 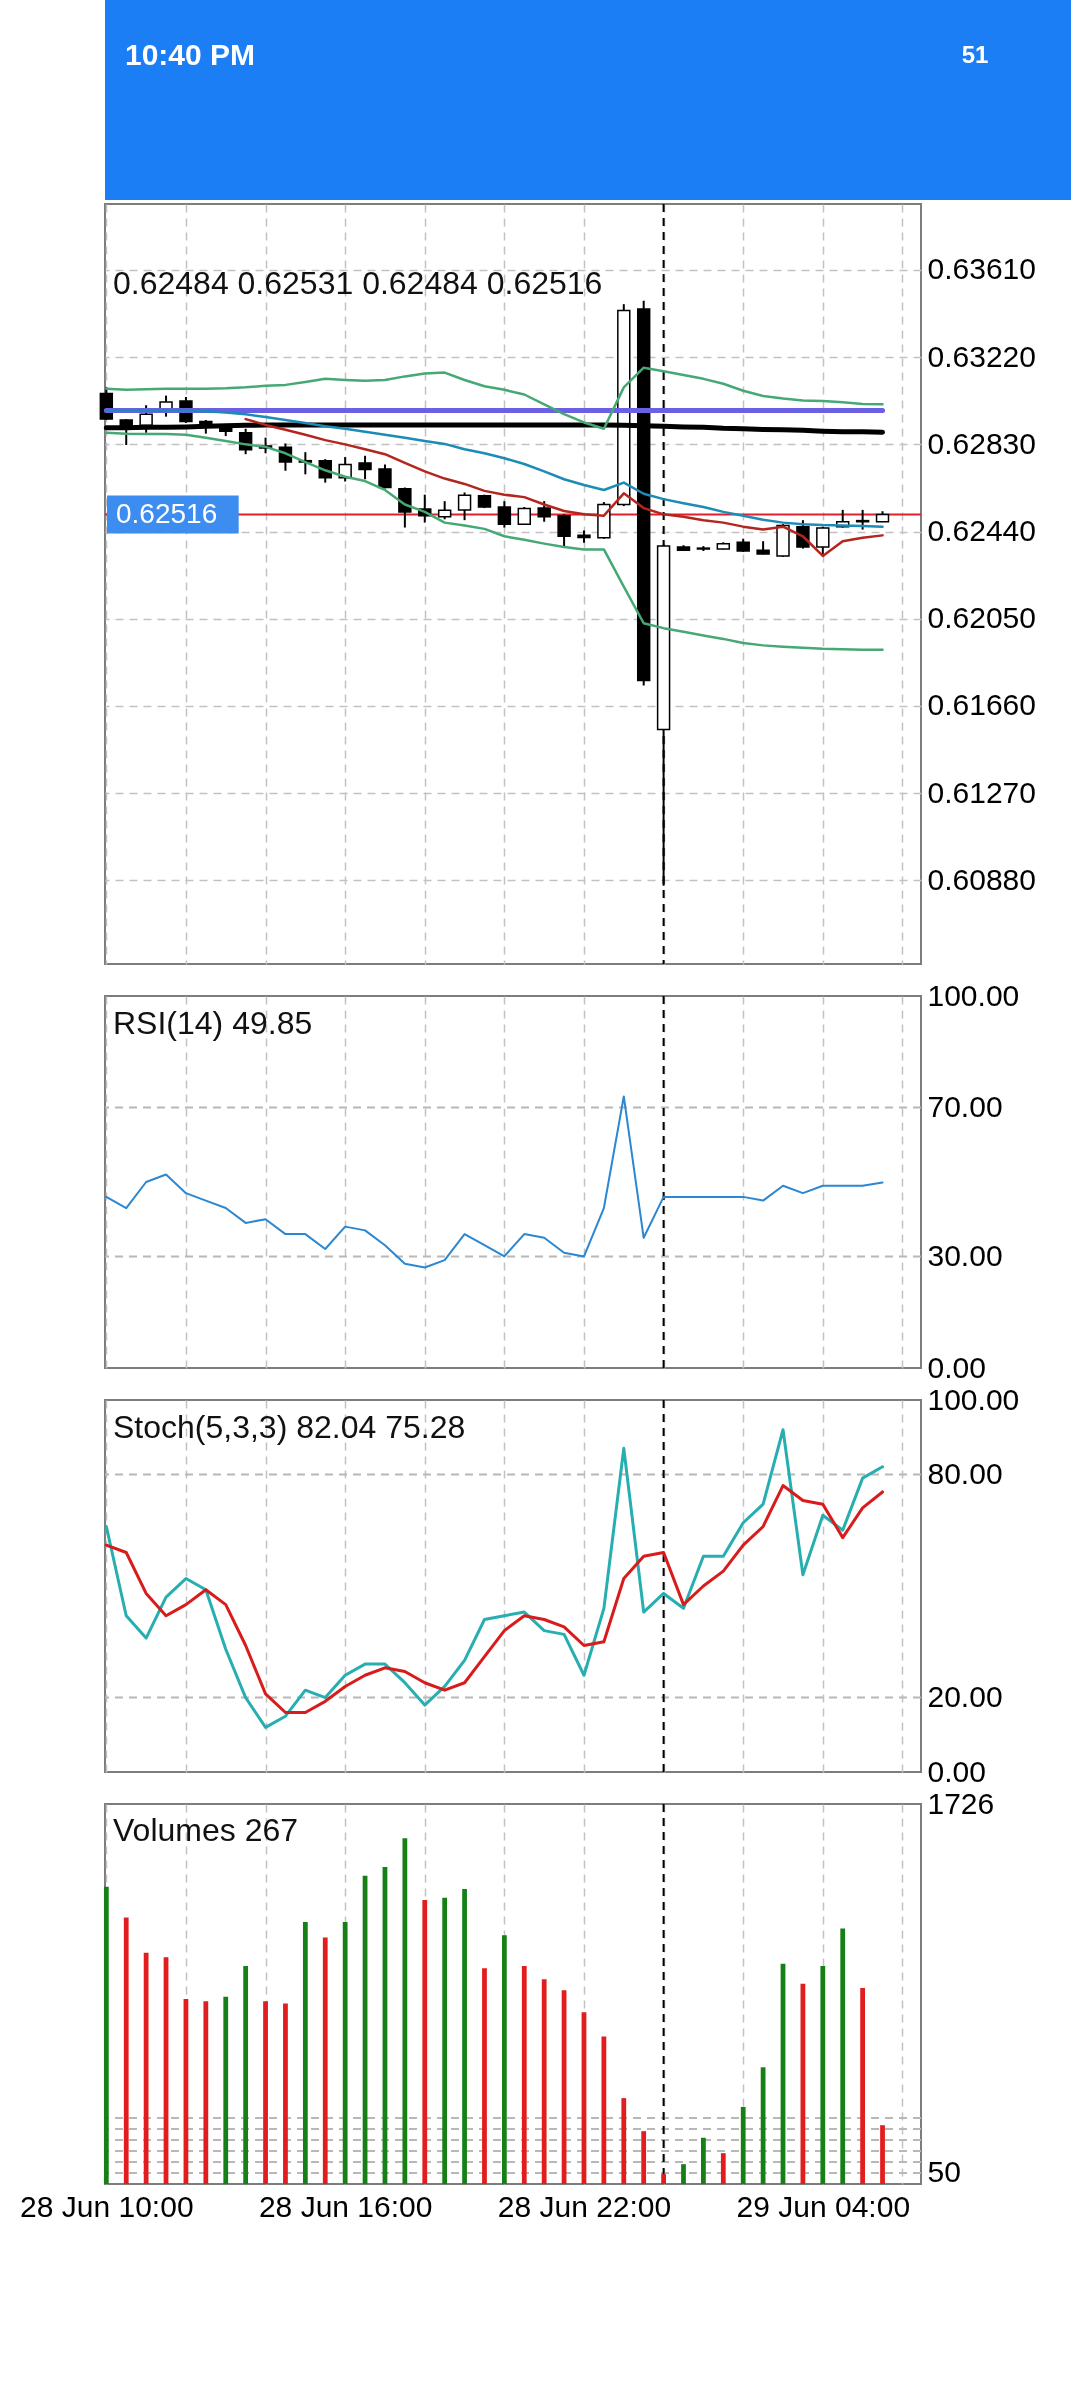 What do you see at coordinates (981, 356) in the screenshot?
I see `y-tick-label: 0.63220` at bounding box center [981, 356].